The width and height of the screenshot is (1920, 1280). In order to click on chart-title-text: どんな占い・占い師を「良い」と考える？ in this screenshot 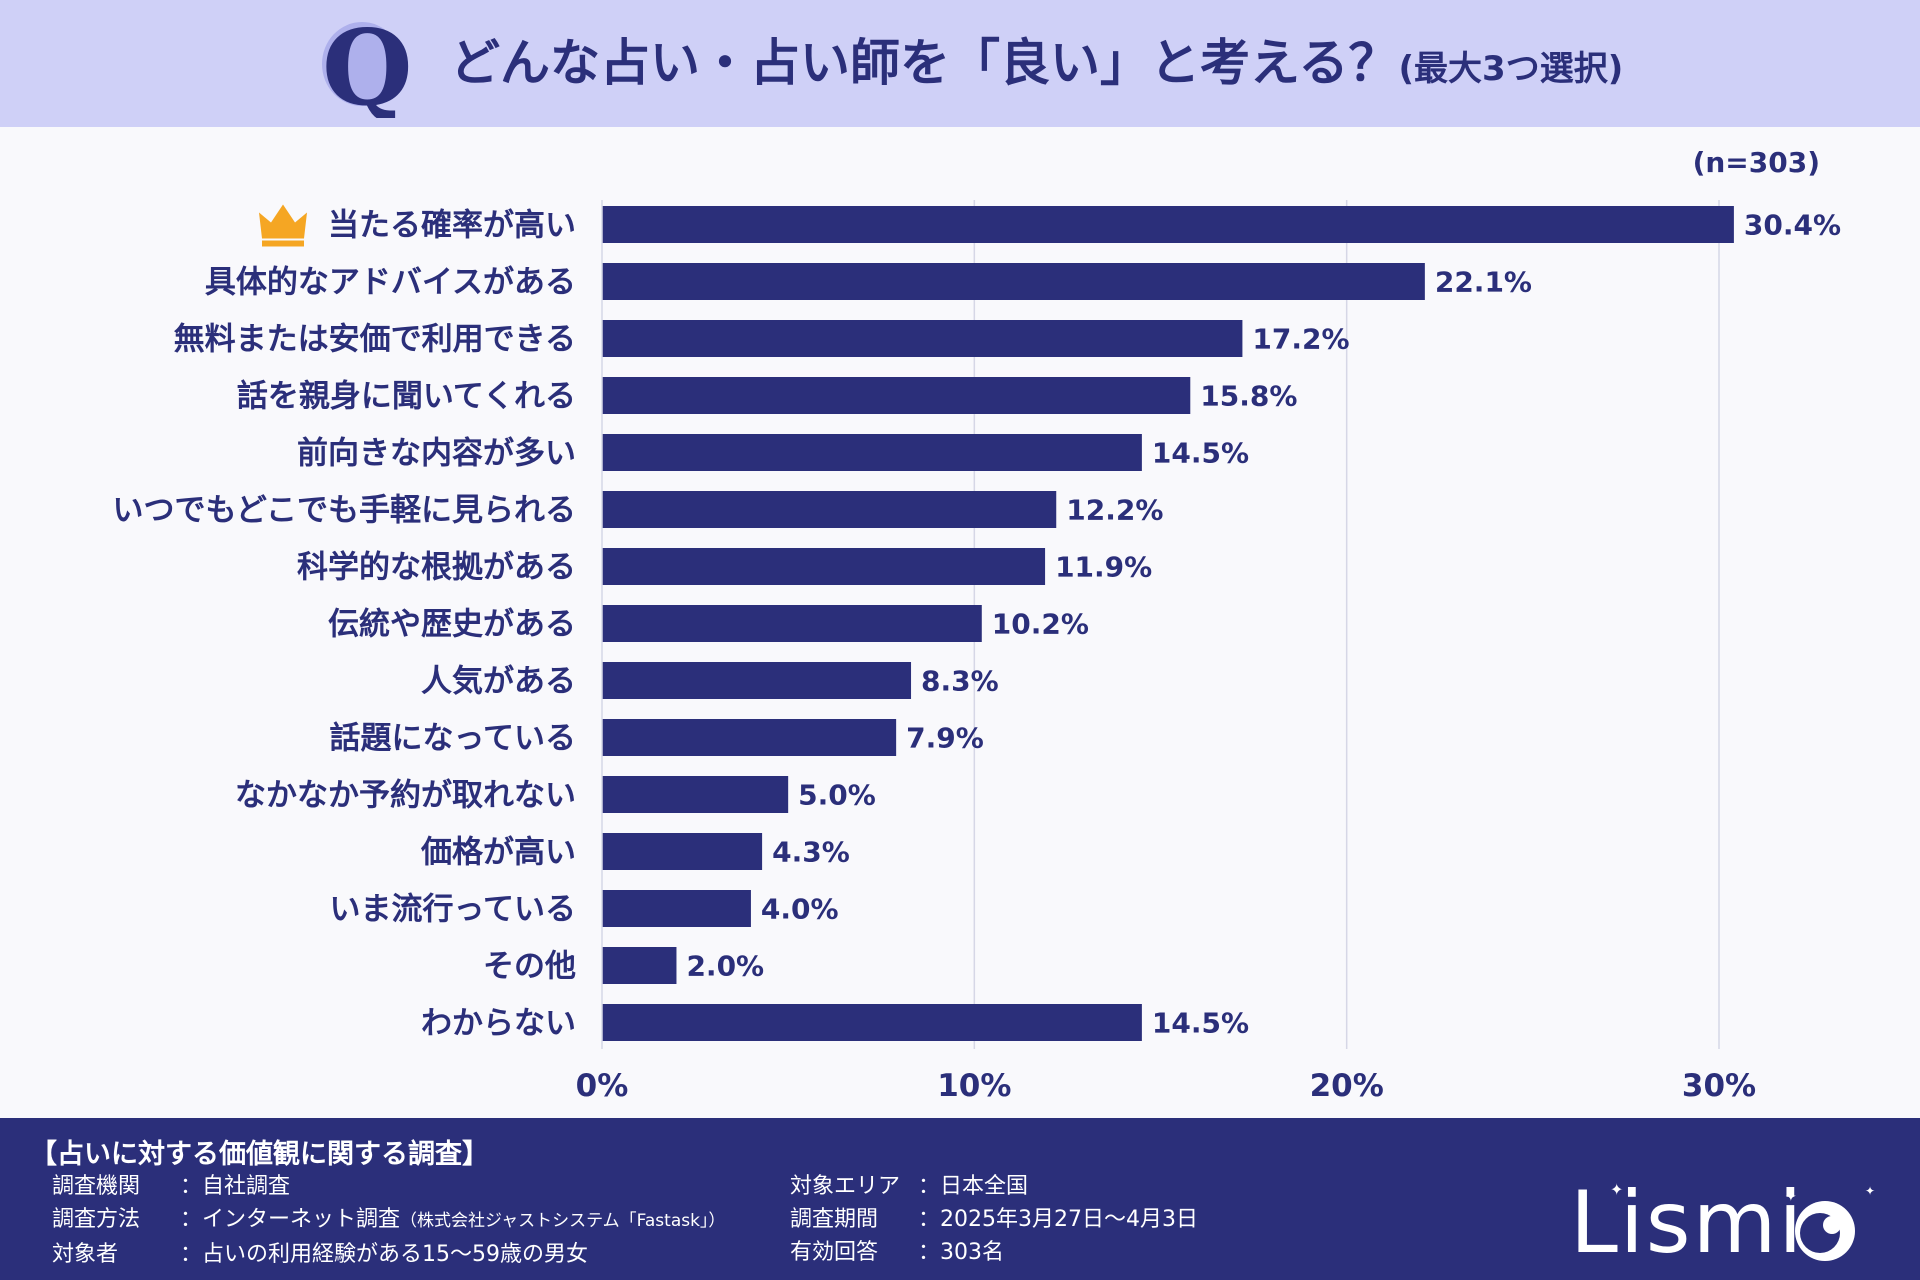, I will do `click(924, 63)`.